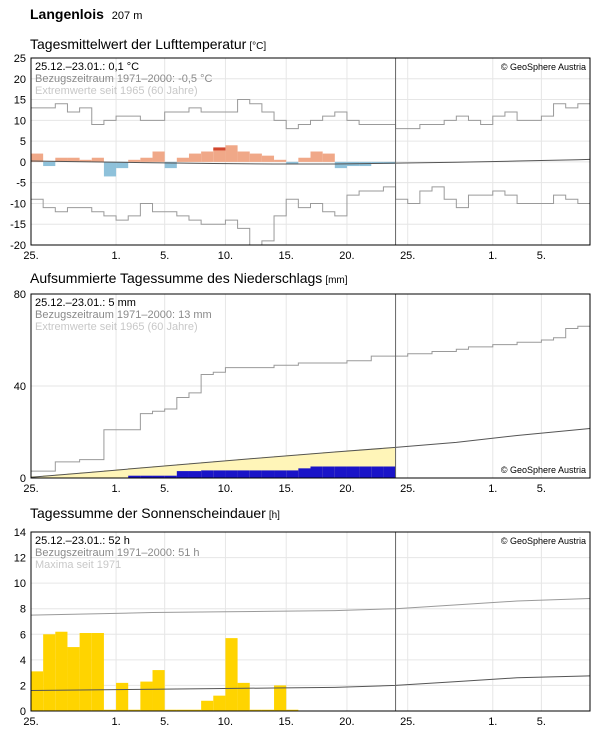  What do you see at coordinates (20, 59) in the screenshot?
I see `y-tick-label: 25` at bounding box center [20, 59].